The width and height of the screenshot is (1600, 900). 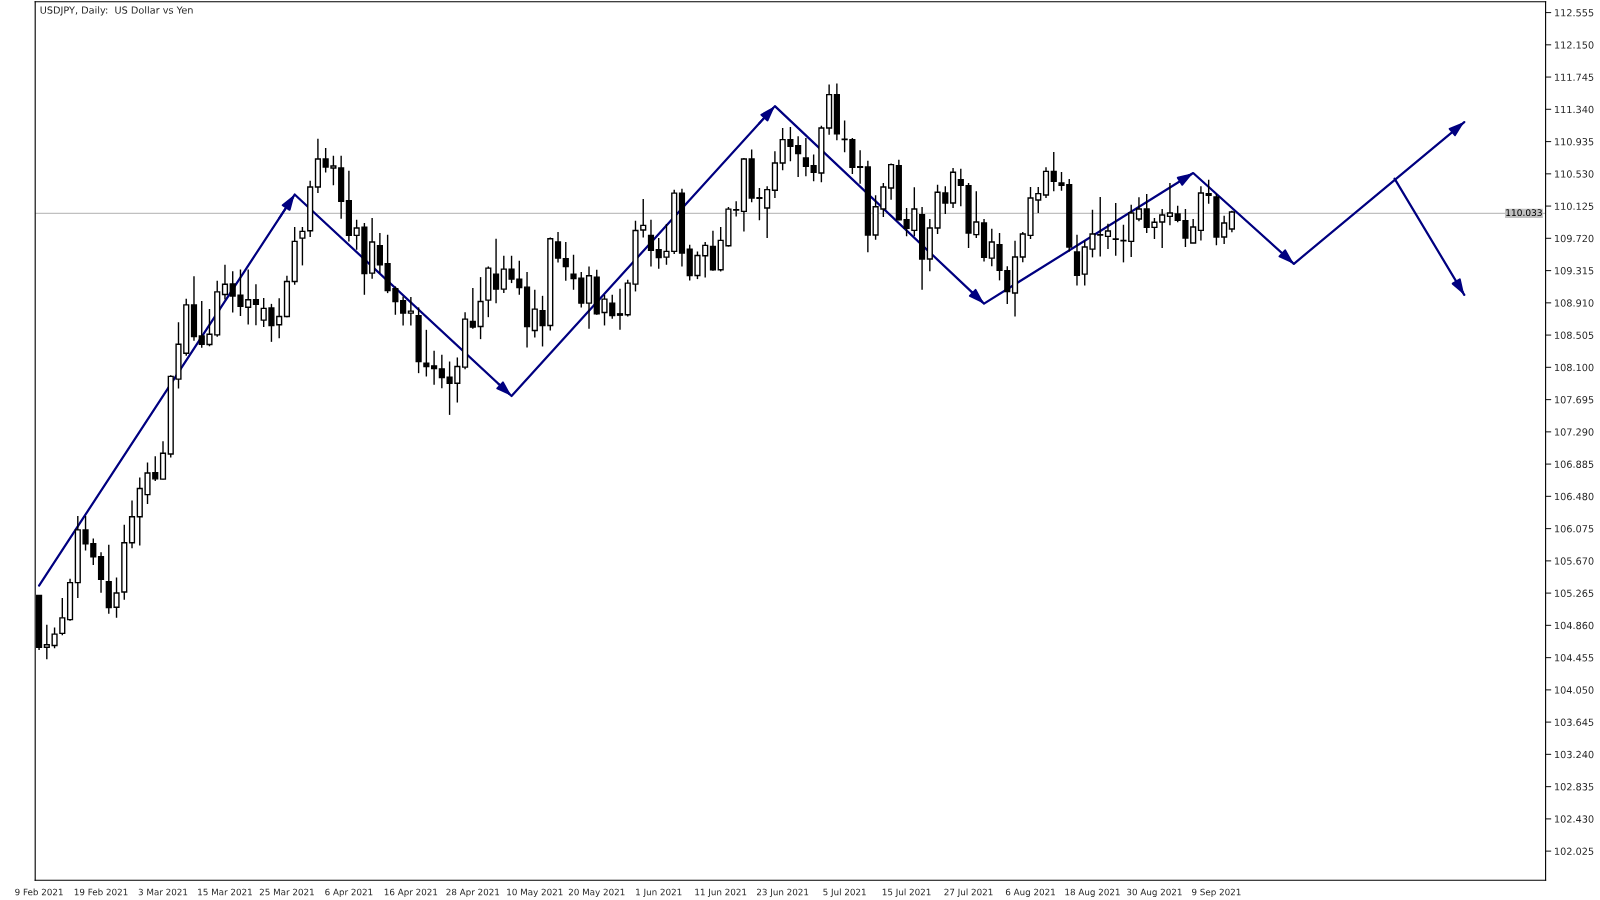 What do you see at coordinates (1574, 593) in the screenshot?
I see `y-tick-label: 105.265` at bounding box center [1574, 593].